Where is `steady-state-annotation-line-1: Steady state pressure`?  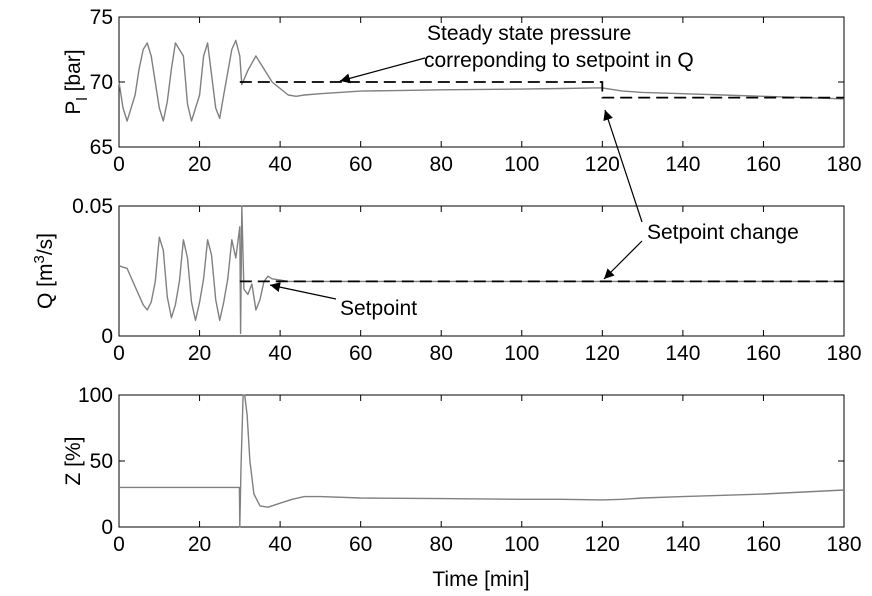
steady-state-annotation-line-1: Steady state pressure is located at coordinates (529, 33).